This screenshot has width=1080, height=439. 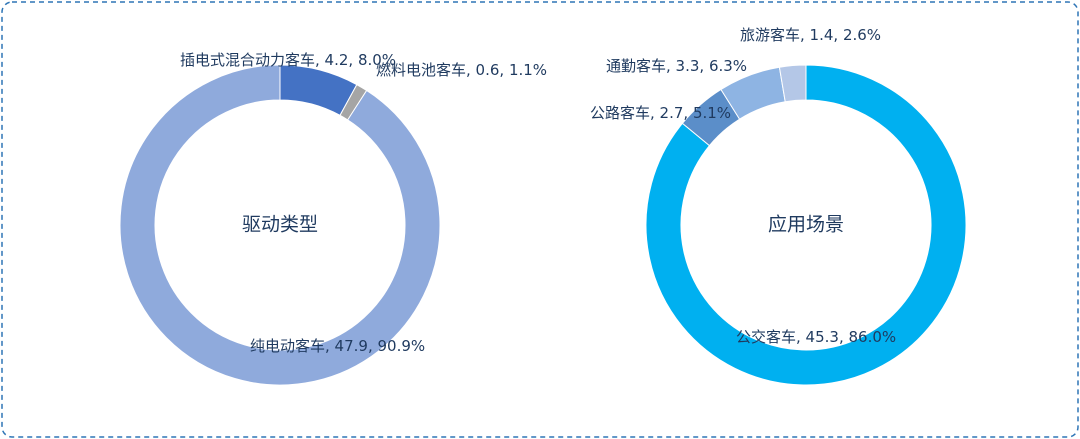 I want to click on label-value: , 1.4, 2.6%, so click(x=840, y=35).